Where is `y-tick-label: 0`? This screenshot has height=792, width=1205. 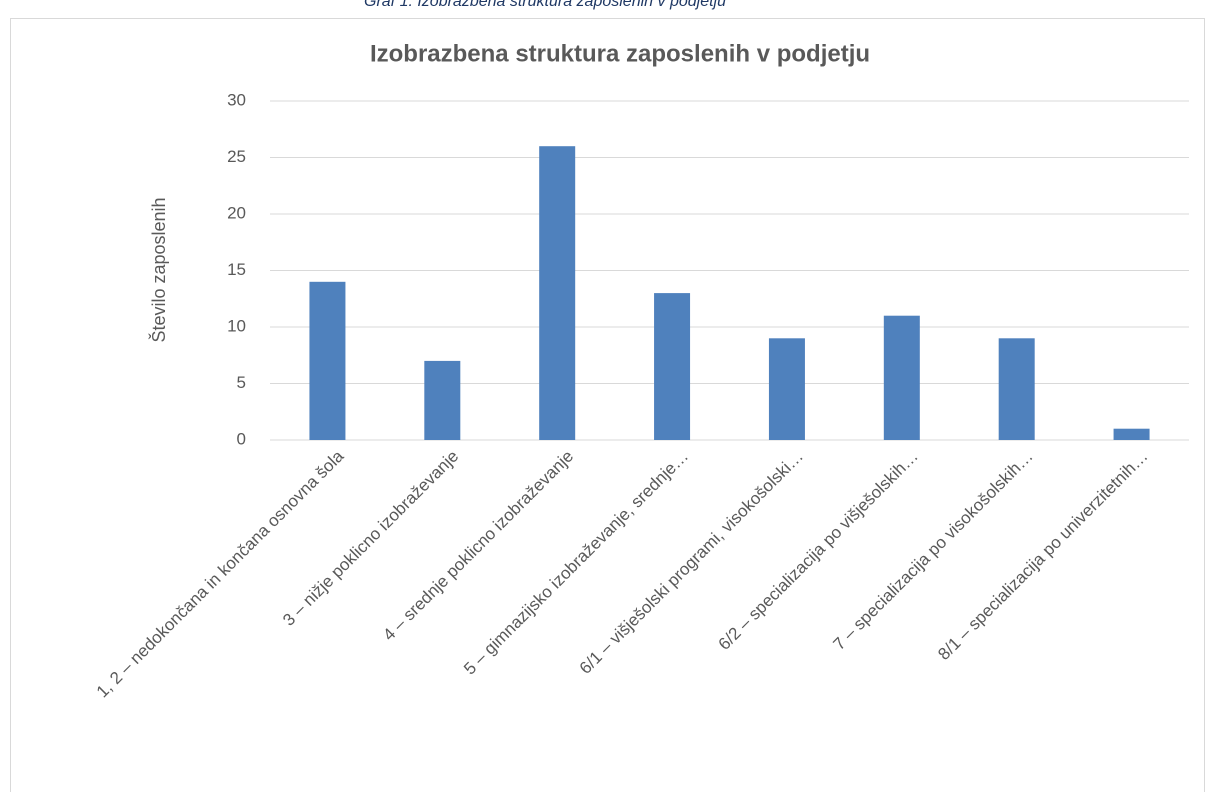 y-tick-label: 0 is located at coordinates (241, 438).